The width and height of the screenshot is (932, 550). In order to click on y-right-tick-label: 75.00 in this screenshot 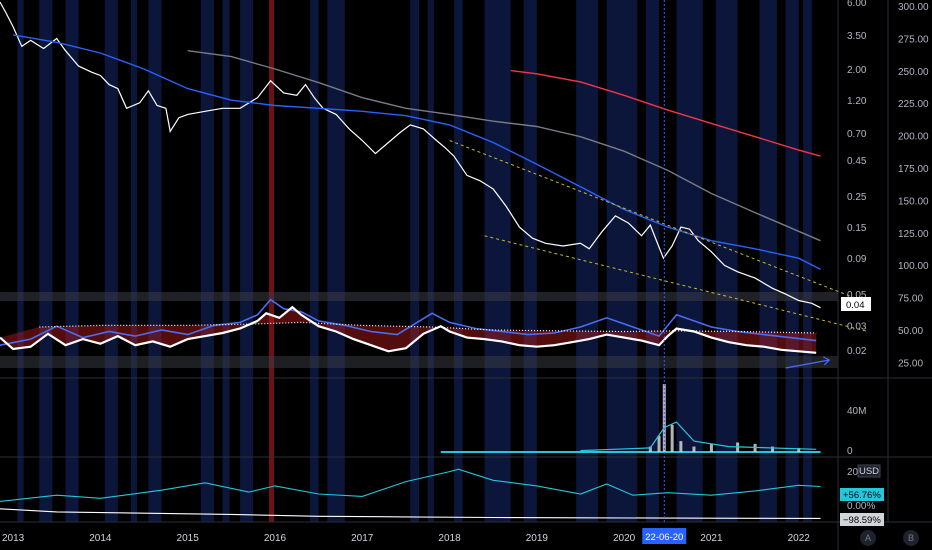, I will do `click(910, 299)`.